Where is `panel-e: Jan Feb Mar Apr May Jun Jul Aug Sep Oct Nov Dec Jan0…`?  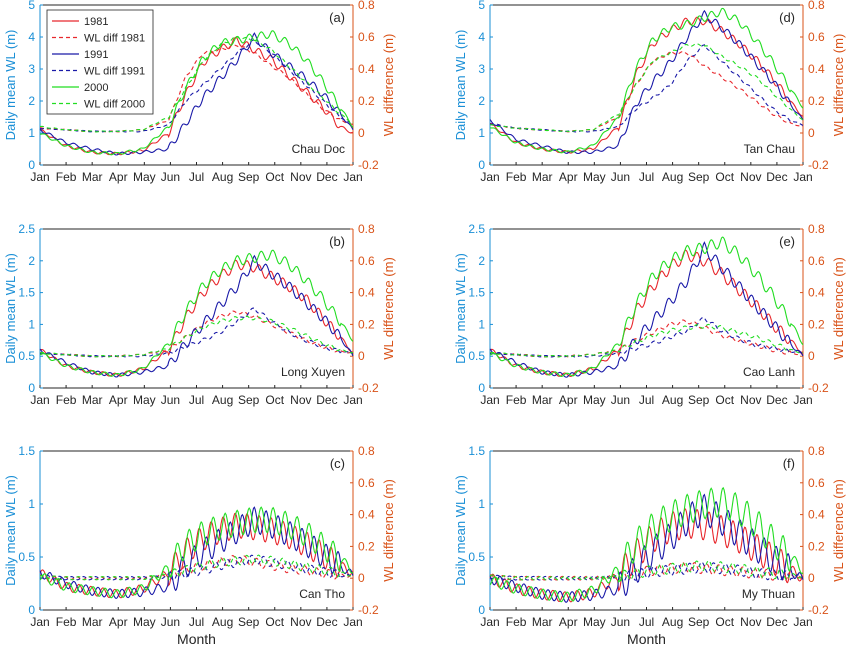 panel-e: Jan Feb Mar Apr May Jun Jul Aug Sep Oct Nov Dec Jan0… is located at coordinates (649, 314).